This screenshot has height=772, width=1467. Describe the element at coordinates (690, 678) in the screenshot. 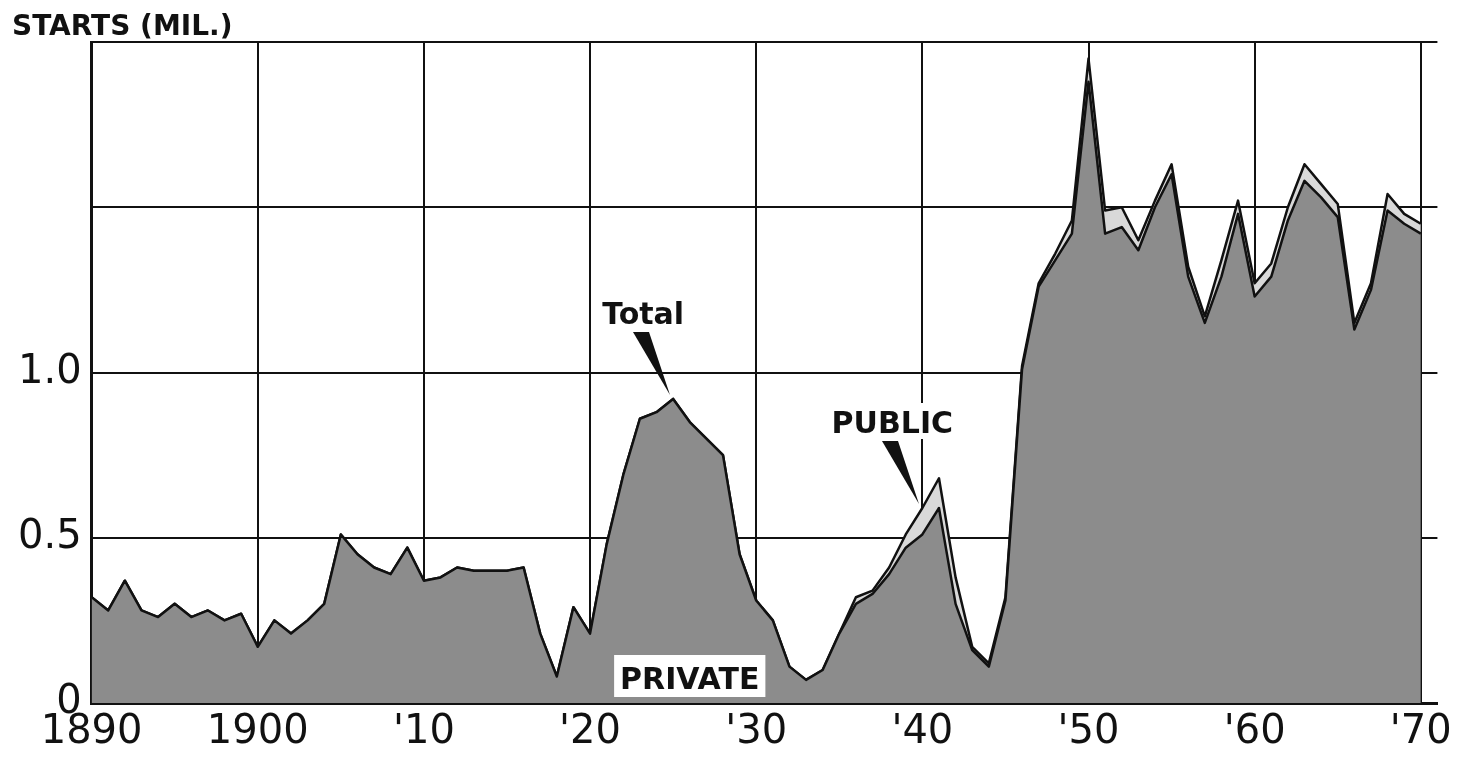

I see `annotation: PRIVATE` at that location.